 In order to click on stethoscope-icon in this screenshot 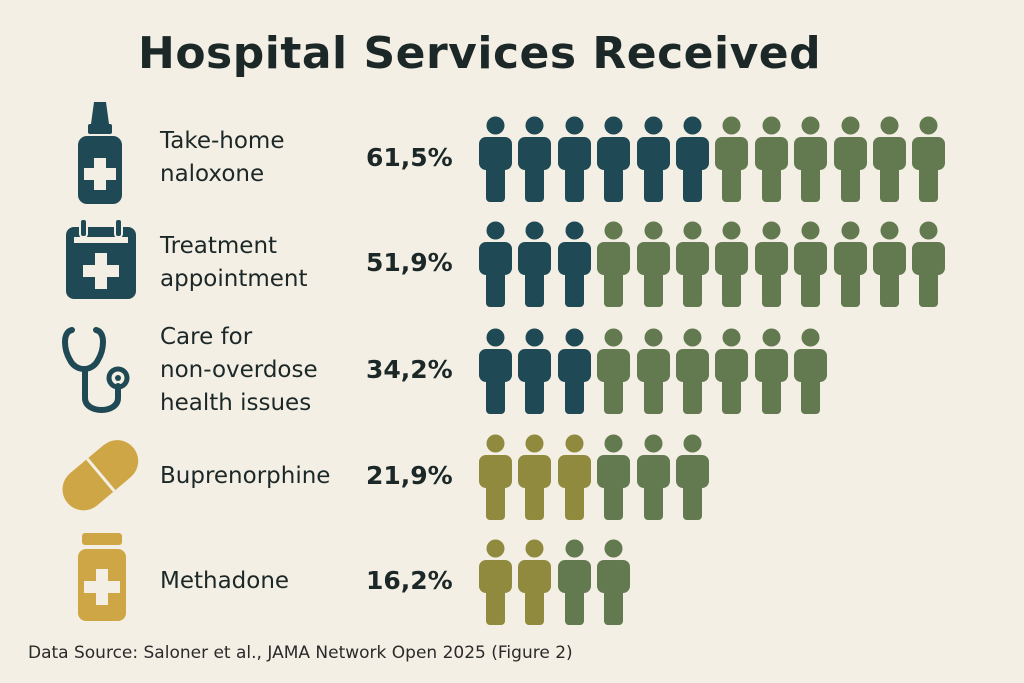, I will do `click(101, 370)`.